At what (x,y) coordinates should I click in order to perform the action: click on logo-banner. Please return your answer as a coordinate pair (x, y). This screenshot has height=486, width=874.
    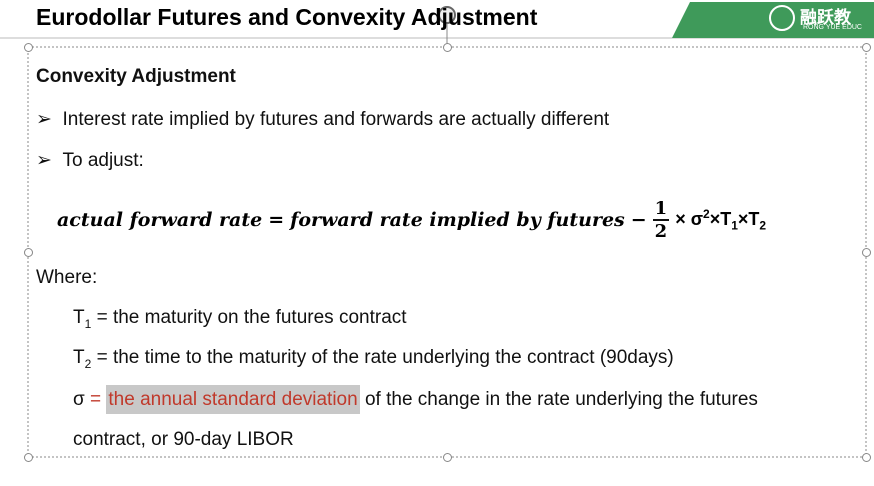
    Looking at the image, I should click on (773, 20).